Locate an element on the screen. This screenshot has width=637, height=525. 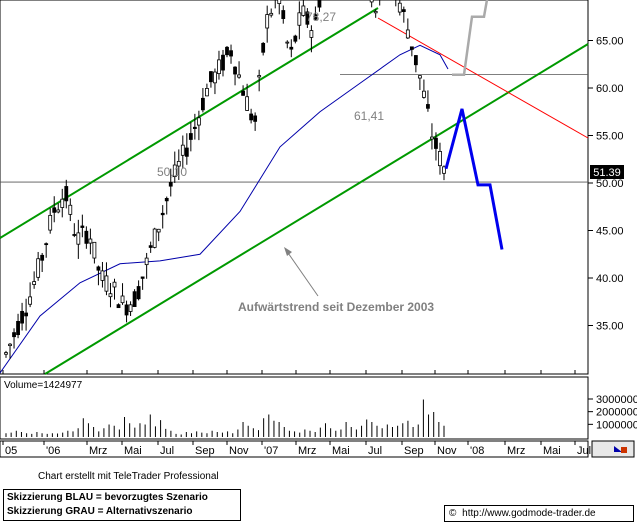
copyright-icon: © is located at coordinates (453, 513).